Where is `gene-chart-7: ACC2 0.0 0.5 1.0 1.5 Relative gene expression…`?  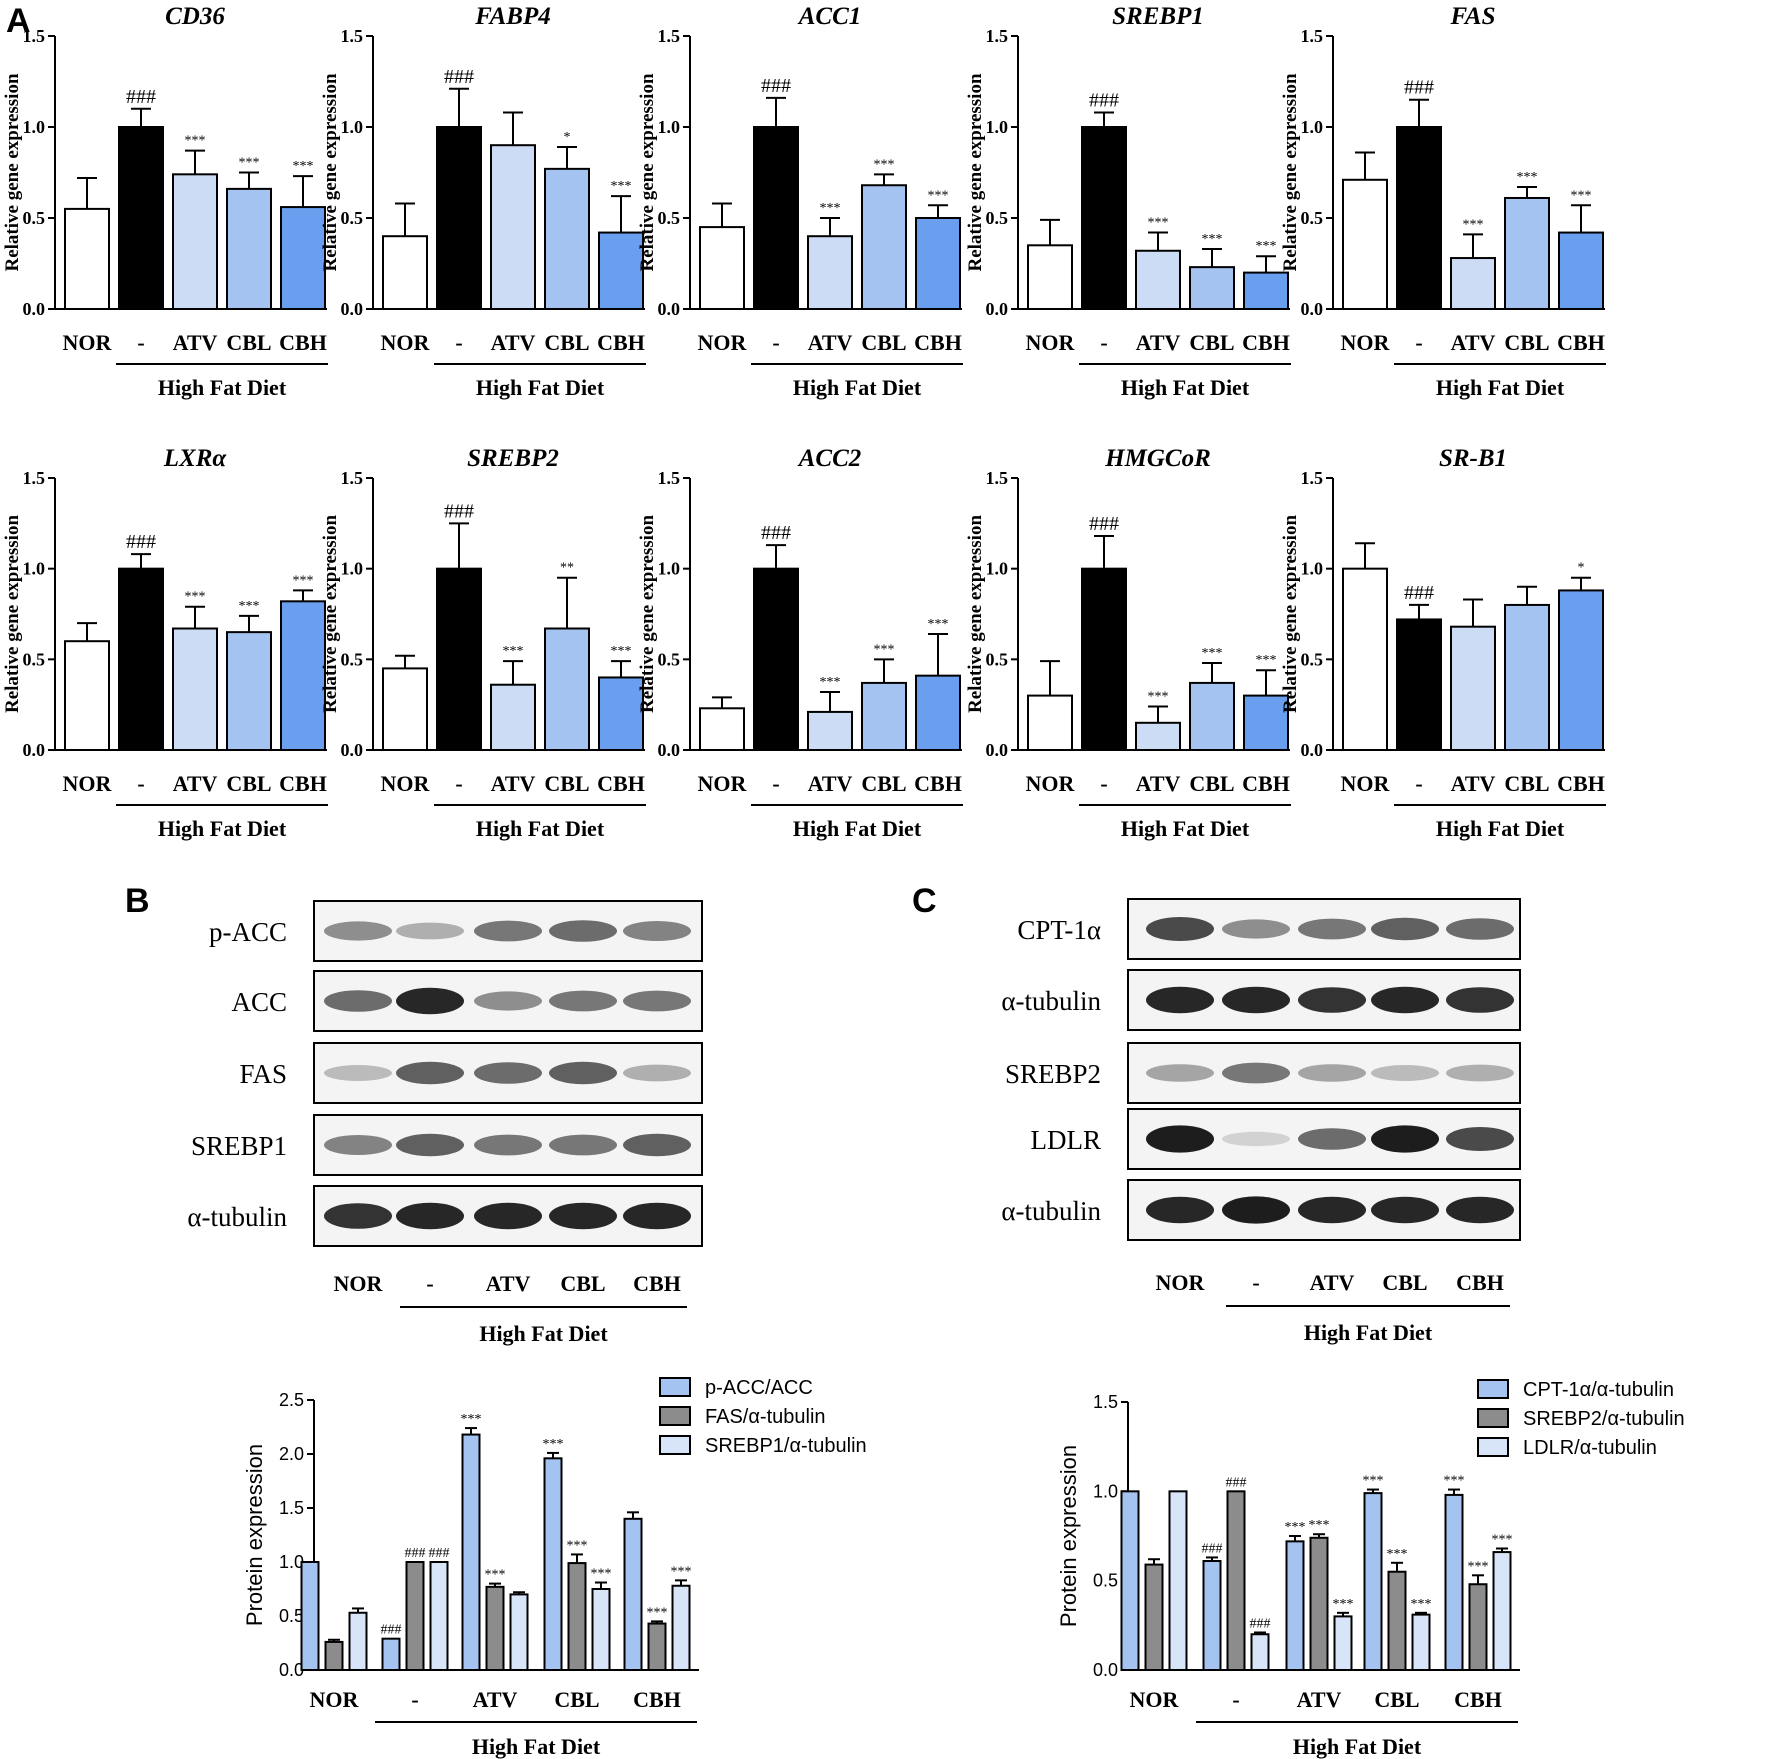
gene-chart-7: ACC2 0.0 0.5 1.0 1.5 Relative gene expression… is located at coordinates (800, 643).